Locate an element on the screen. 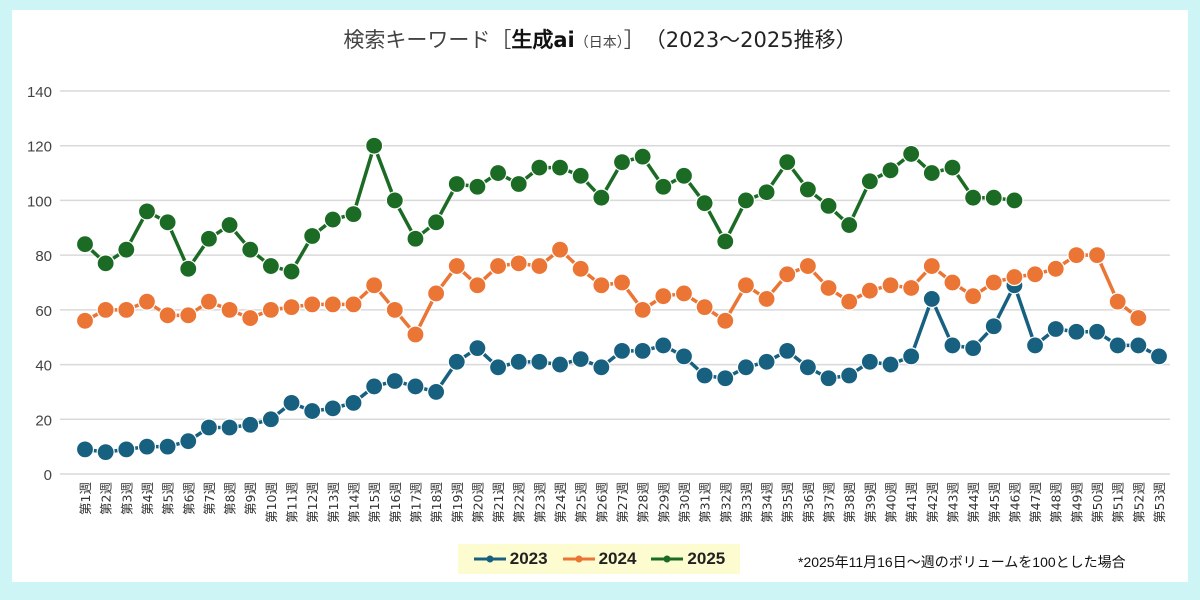  x-tick-label: 第7週 is located at coordinates (209, 498).